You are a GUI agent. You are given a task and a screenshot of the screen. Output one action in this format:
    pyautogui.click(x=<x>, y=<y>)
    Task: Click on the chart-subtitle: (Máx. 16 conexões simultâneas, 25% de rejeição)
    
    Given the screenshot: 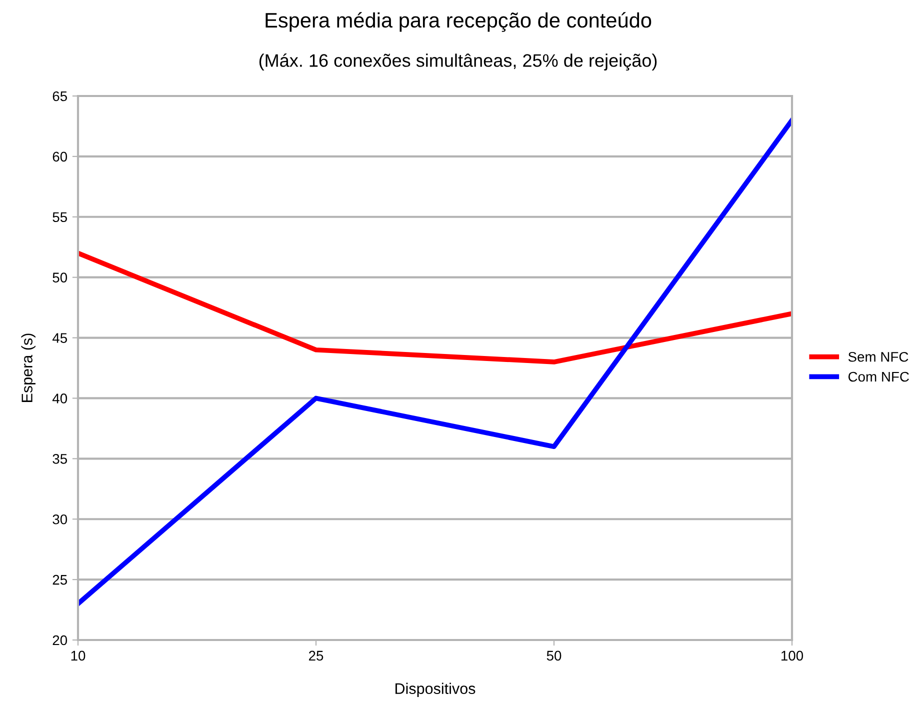 What is the action you would take?
    pyautogui.click(x=458, y=62)
    